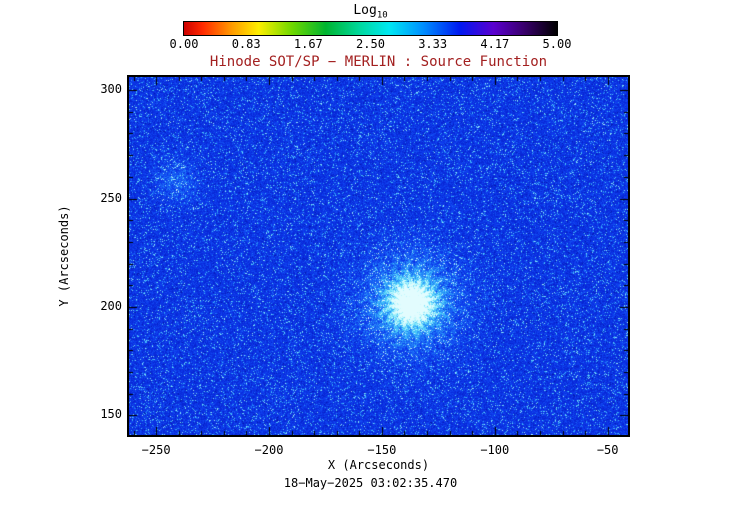 The height and width of the screenshot is (512, 741). I want to click on y-axis-tick-label: 150, so click(111, 414).